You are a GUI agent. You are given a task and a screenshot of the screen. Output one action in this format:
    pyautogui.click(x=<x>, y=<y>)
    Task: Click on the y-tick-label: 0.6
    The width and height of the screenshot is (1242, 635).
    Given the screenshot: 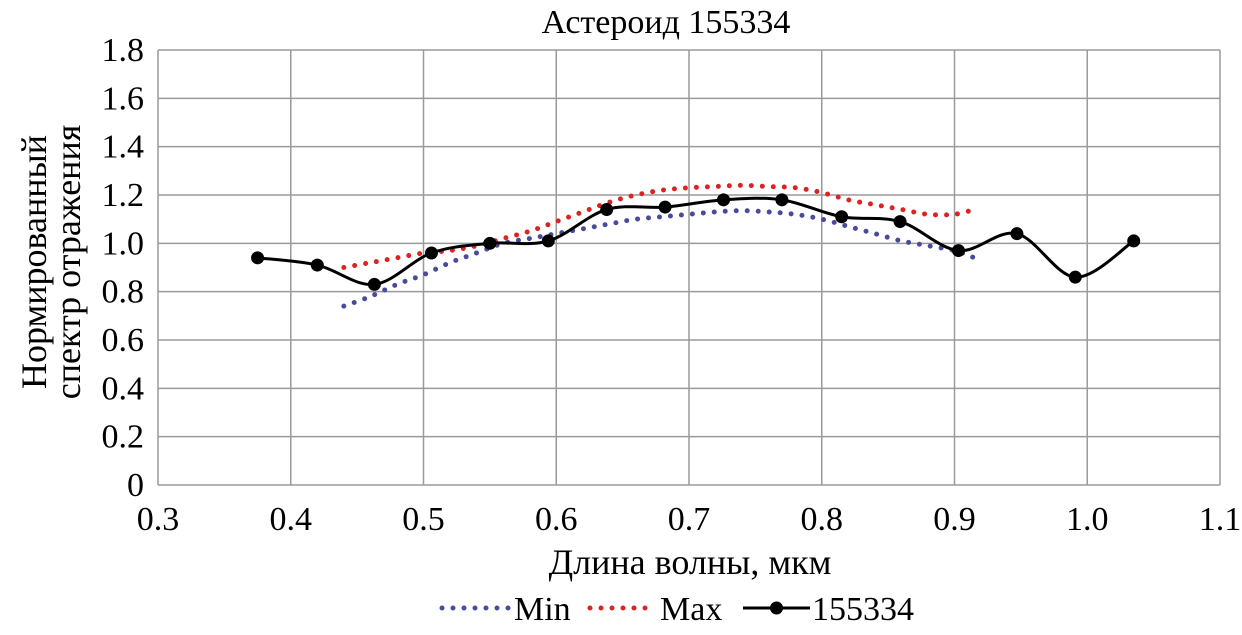 What is the action you would take?
    pyautogui.click(x=123, y=340)
    